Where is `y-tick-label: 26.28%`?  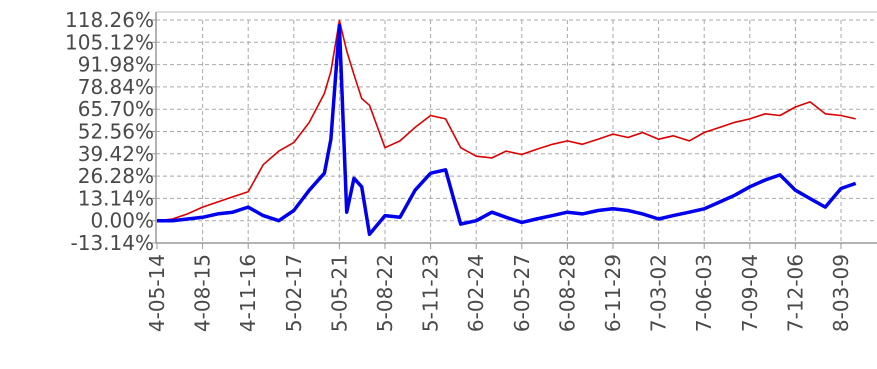
y-tick-label: 26.28% is located at coordinates (116, 176).